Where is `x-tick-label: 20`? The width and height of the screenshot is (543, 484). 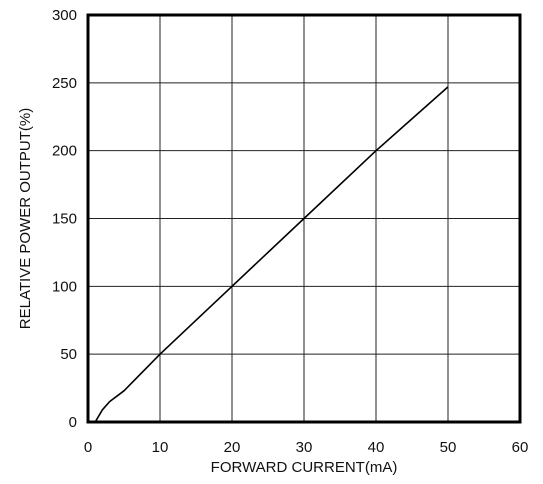
x-tick-label: 20 is located at coordinates (232, 447).